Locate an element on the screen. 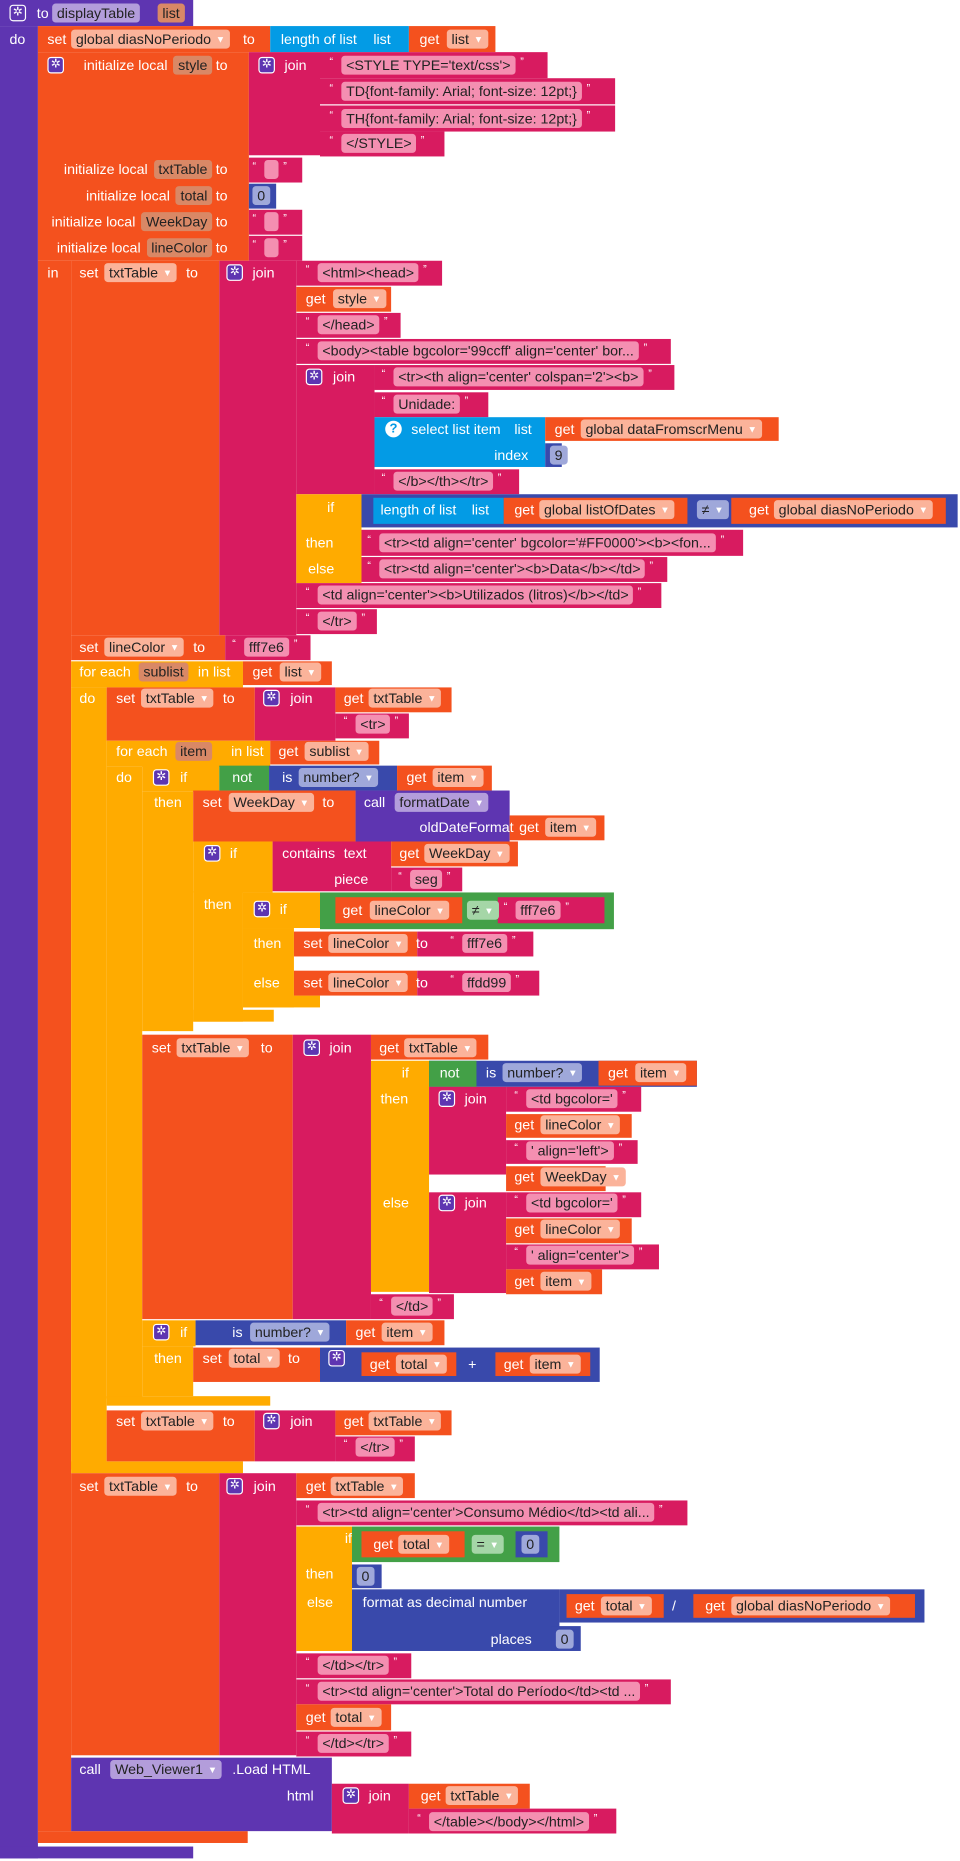 This screenshot has height=1861, width=960. string-literal: </table></body></html> is located at coordinates (509, 1822).